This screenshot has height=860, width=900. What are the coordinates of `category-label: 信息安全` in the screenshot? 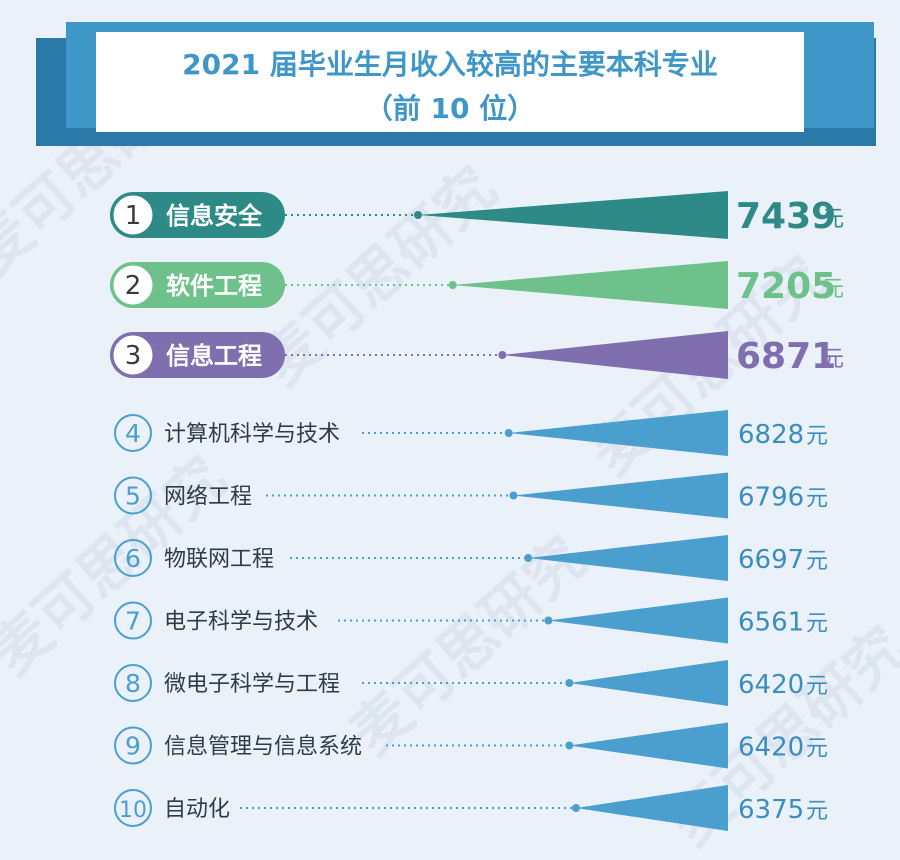 It's located at (214, 216).